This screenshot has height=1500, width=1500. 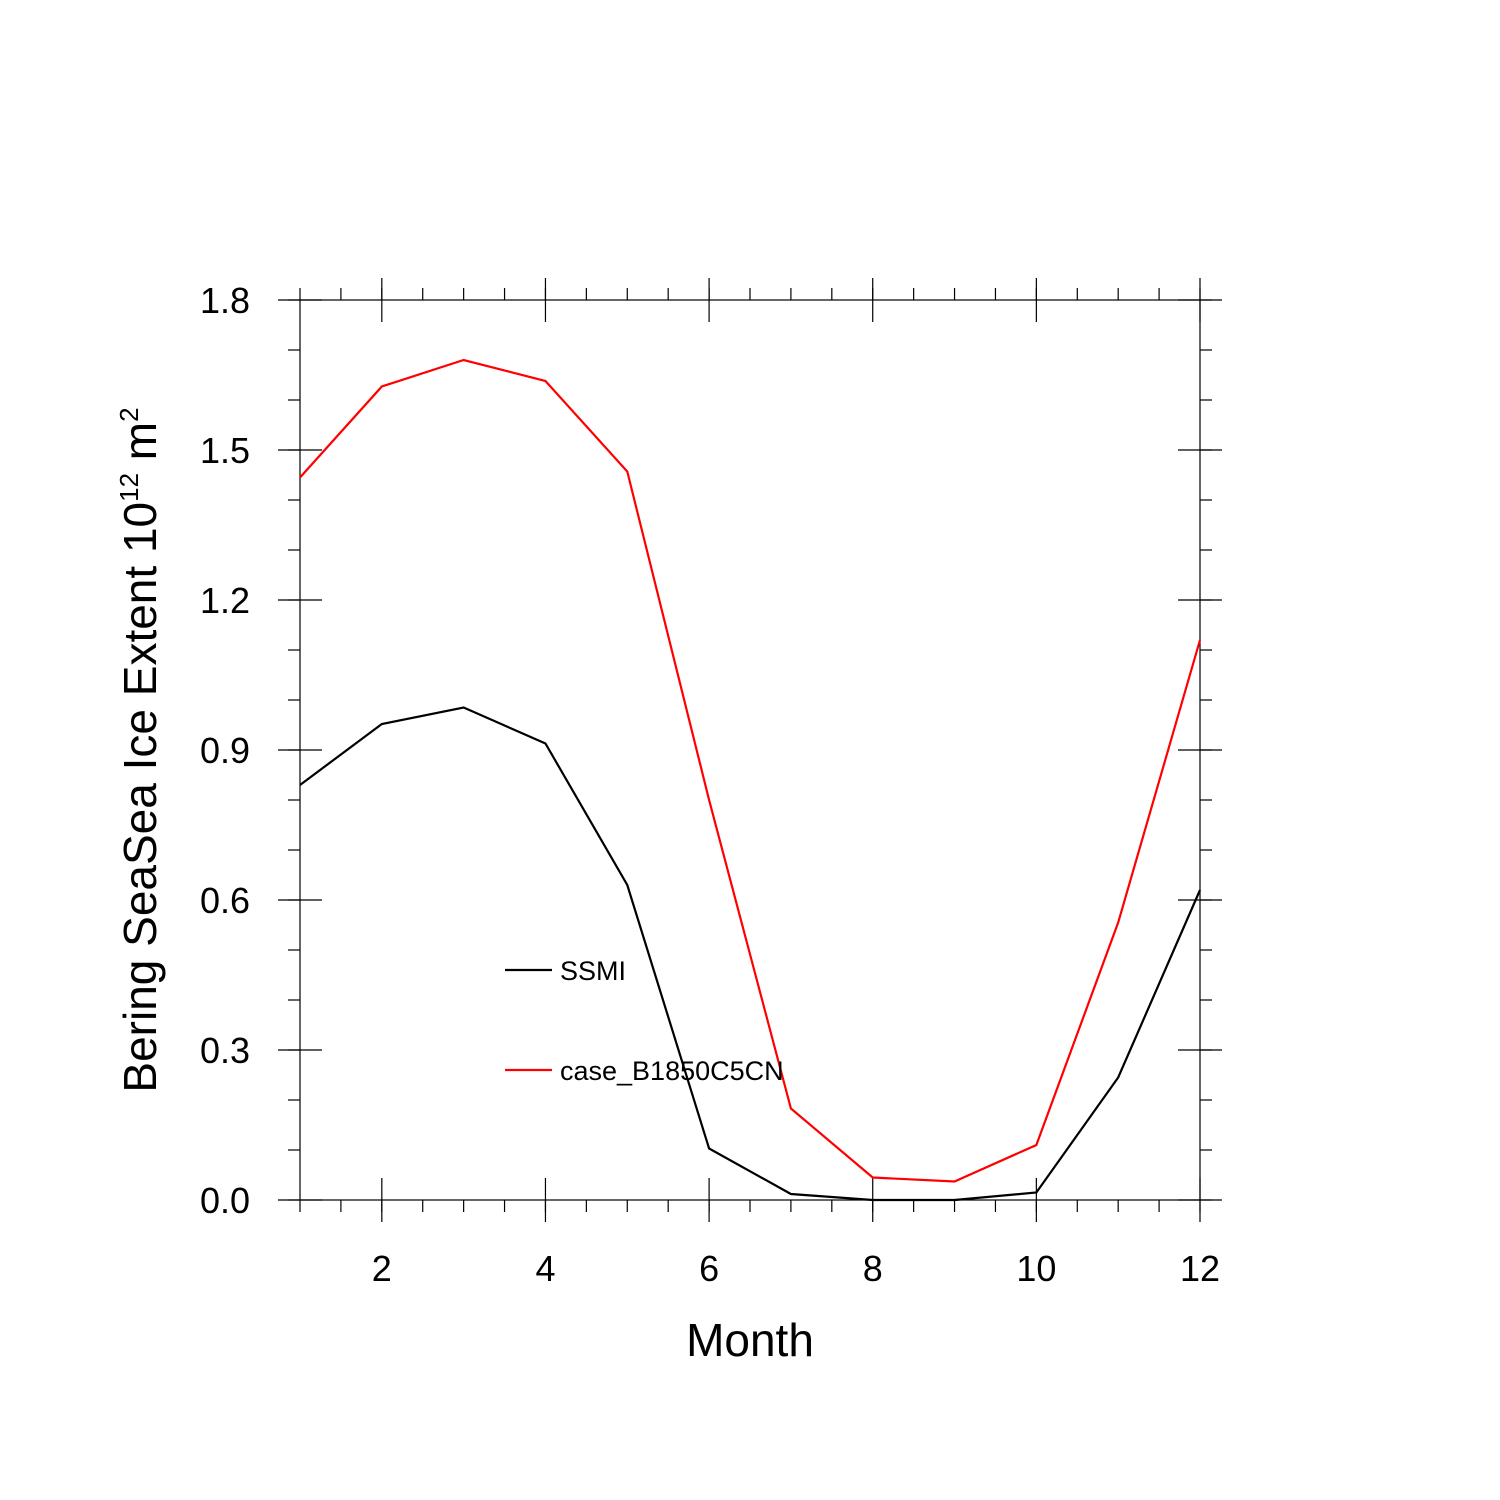 I want to click on y-axis-title: Bering SeaSea Ice Extent 1012 m2, so click(x=140, y=749).